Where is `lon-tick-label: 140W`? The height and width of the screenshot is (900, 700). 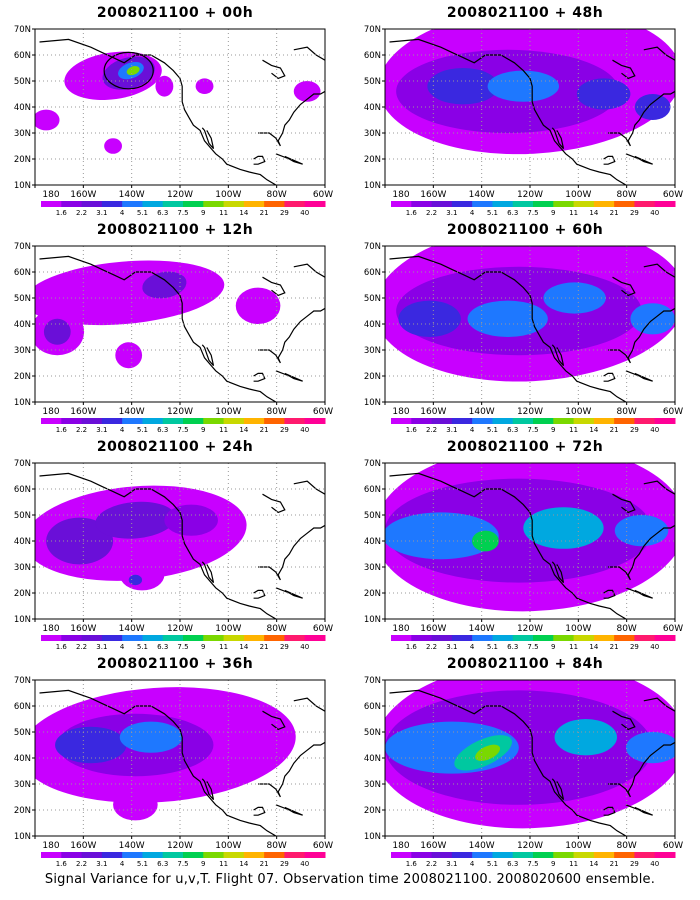 lon-tick-label: 140W is located at coordinates (482, 846).